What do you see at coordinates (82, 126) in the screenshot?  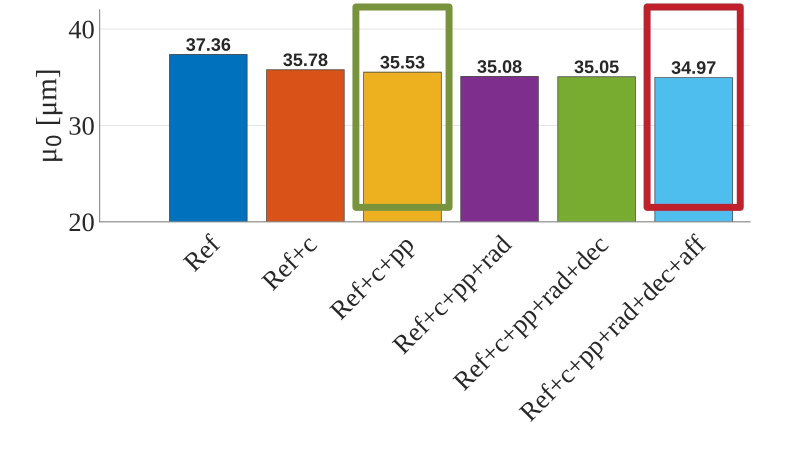 I see `y-tick-label: 30` at bounding box center [82, 126].